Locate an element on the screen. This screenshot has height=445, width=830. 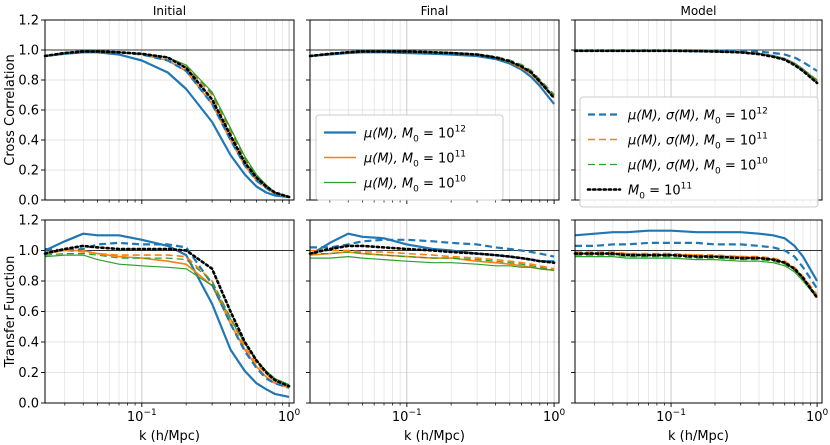
legend-label: μ(M), M0 = 1011 is located at coordinates (414, 160).